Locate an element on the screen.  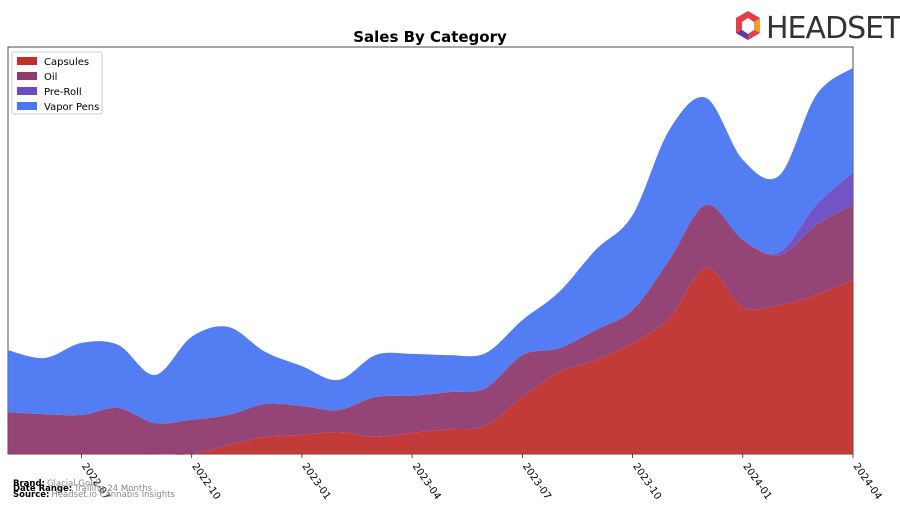
x-tick-label: 2024-01 is located at coordinates (756, 481).